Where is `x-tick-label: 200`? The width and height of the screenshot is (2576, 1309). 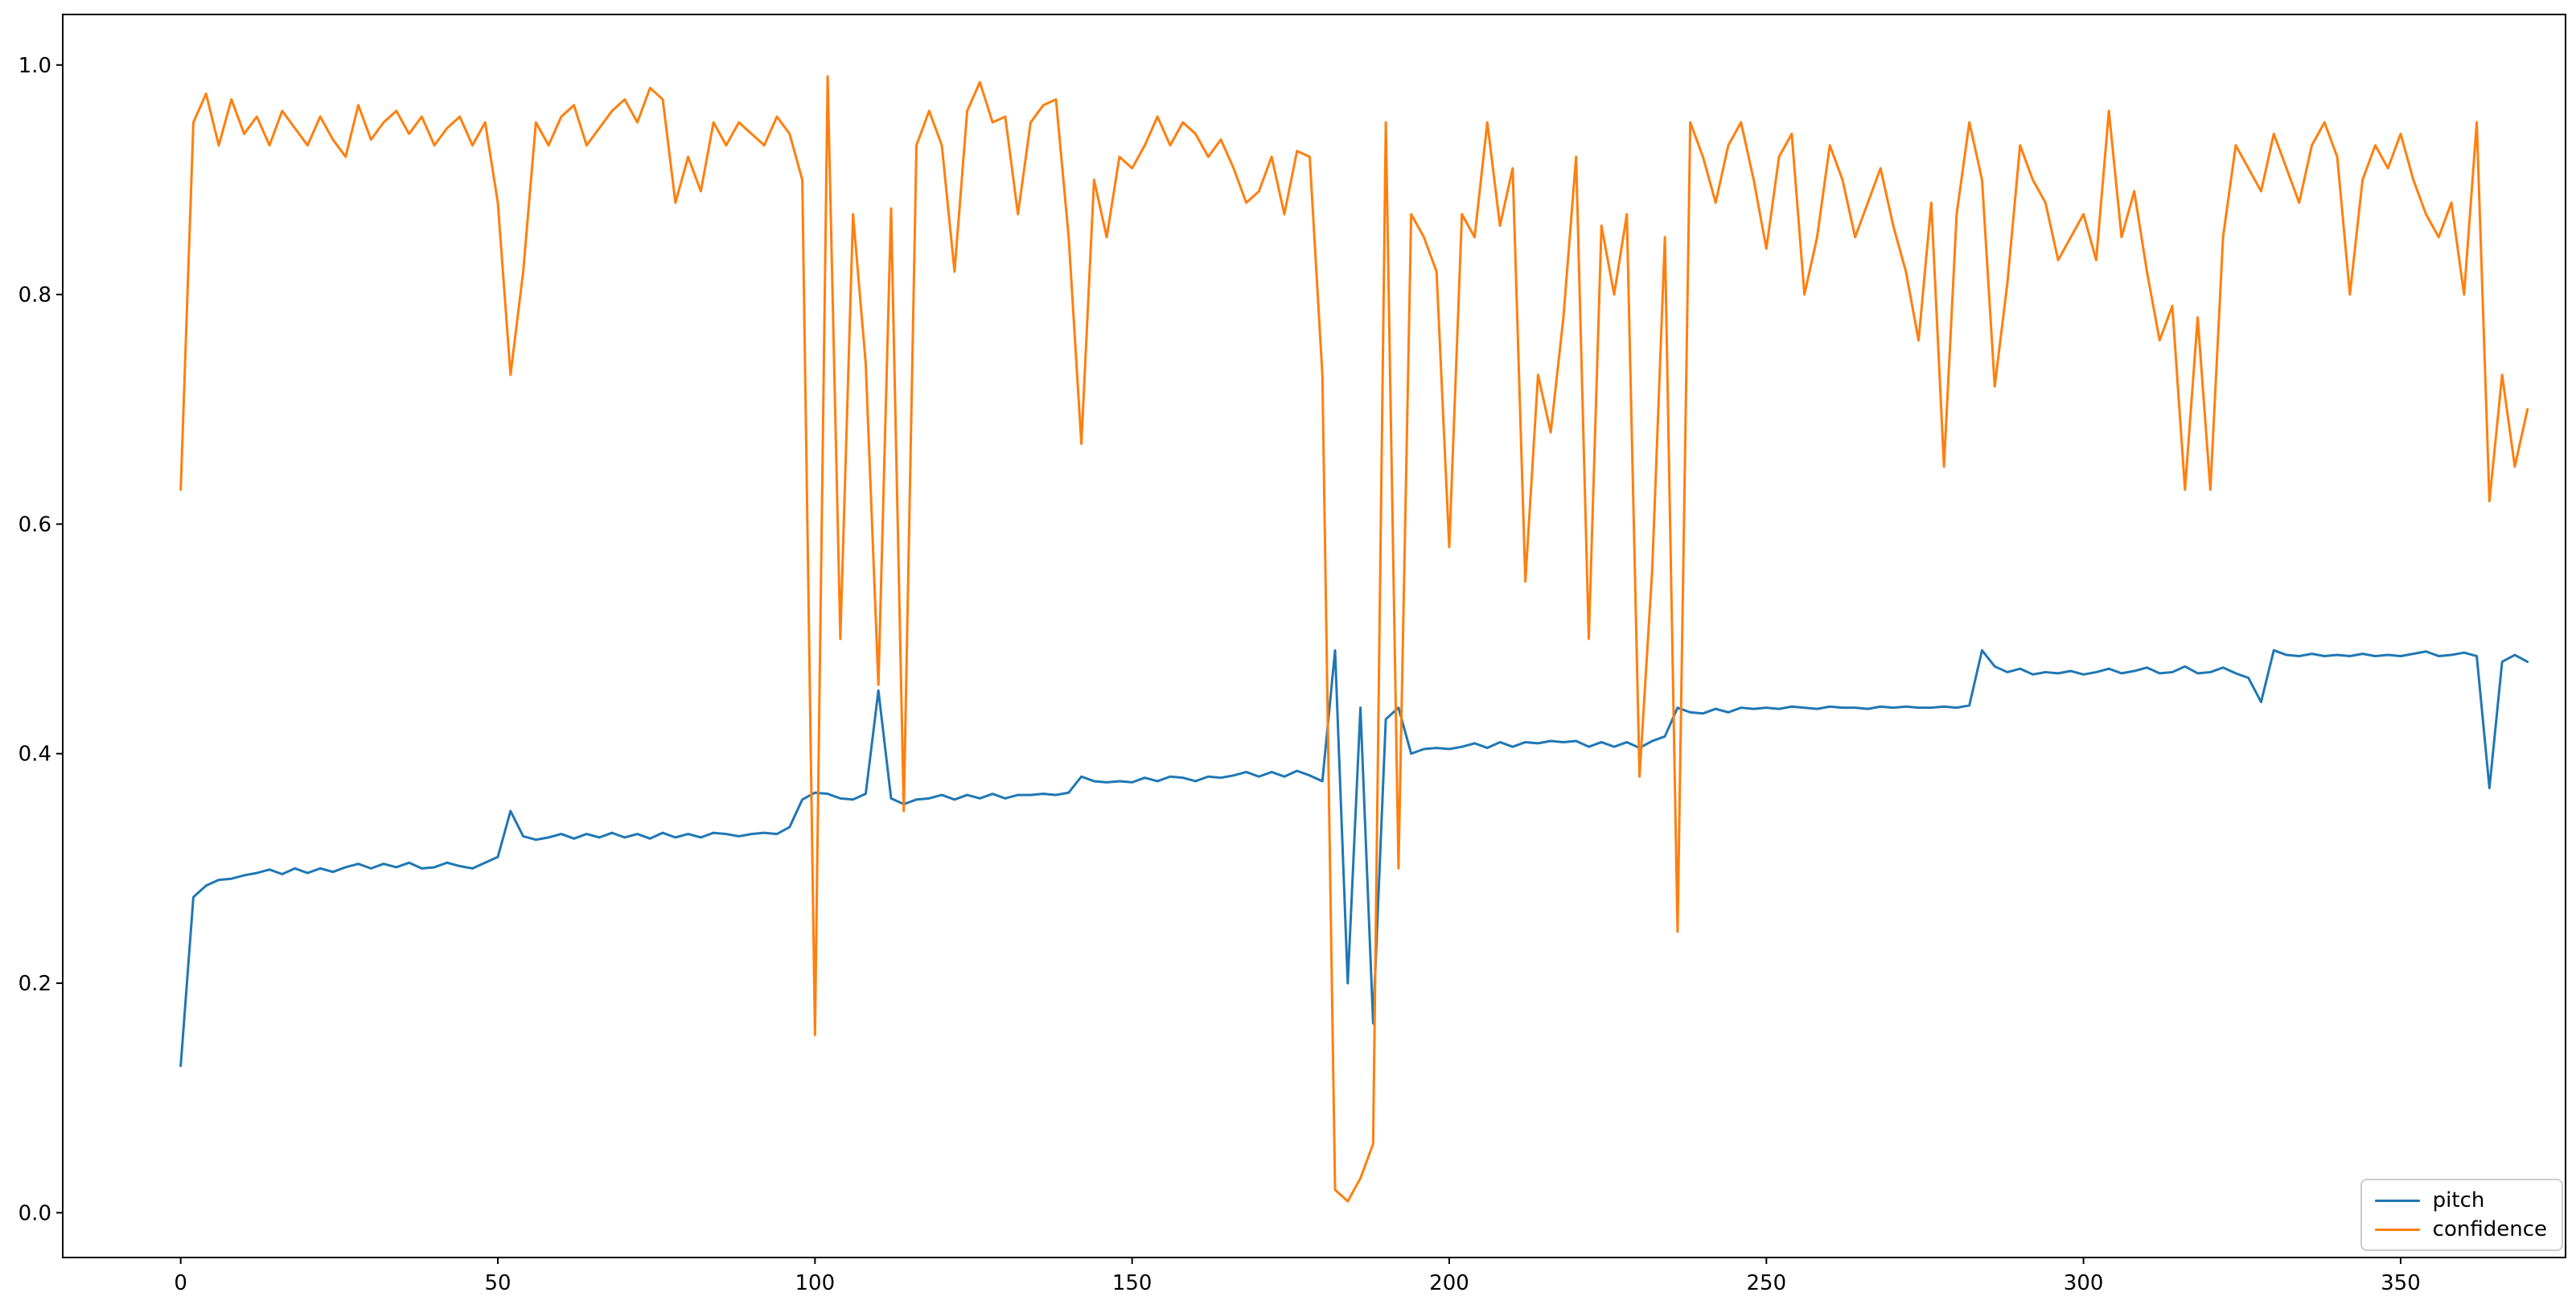
x-tick-label: 200 is located at coordinates (1449, 1283).